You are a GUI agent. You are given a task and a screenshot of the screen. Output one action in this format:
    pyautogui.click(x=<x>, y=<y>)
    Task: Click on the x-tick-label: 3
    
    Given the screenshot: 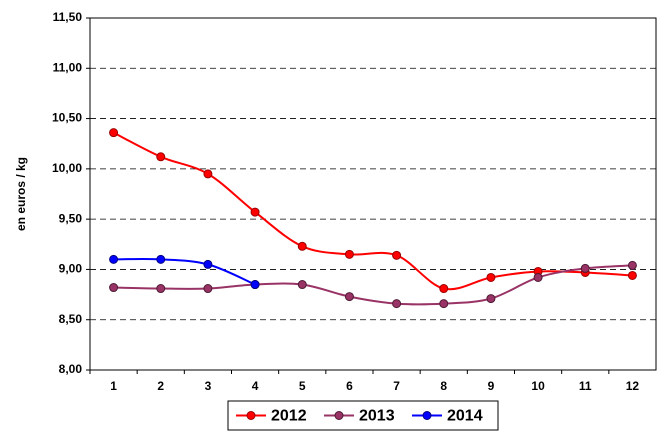 What is the action you would take?
    pyautogui.click(x=208, y=386)
    